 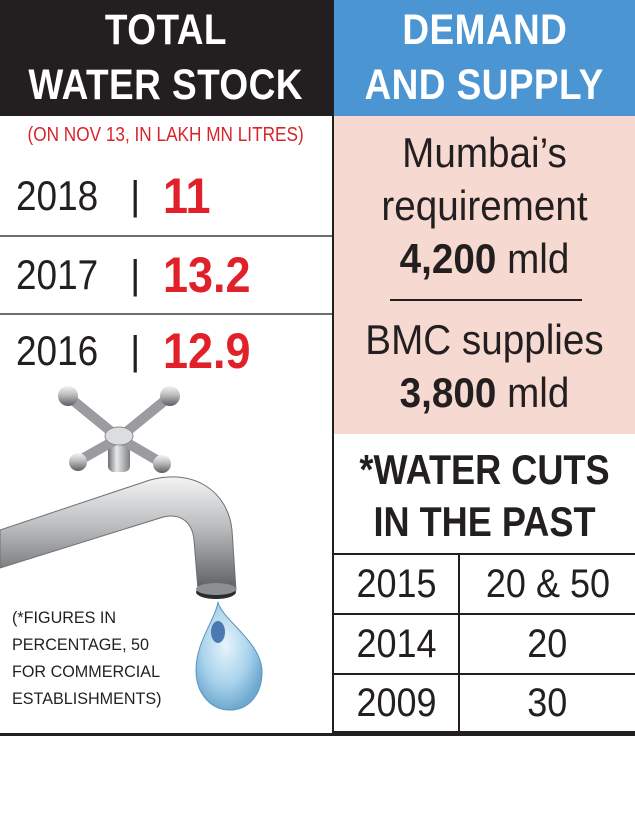 I want to click on footnote-line2: PERCENTAGE, 50, so click(x=81, y=644).